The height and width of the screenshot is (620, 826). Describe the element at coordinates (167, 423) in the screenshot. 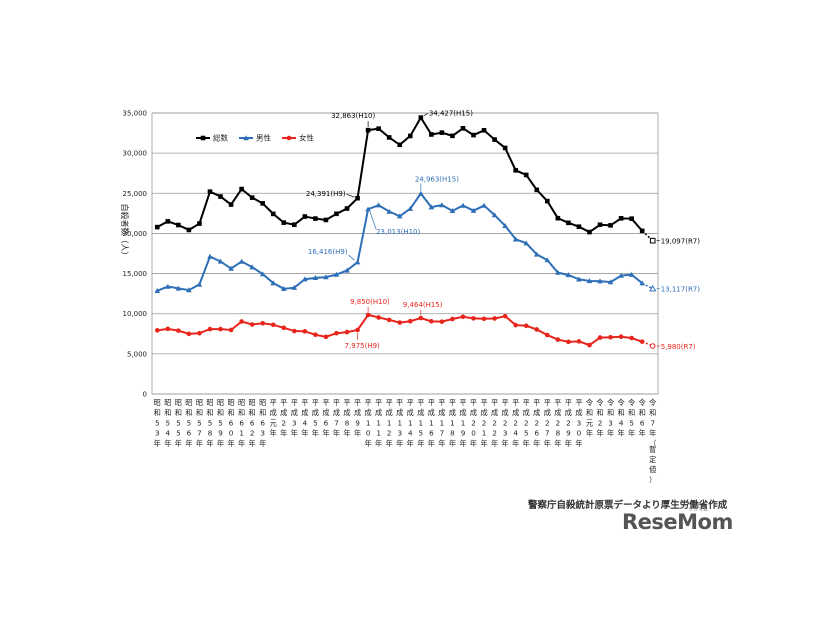

I see `x-tick-label: 昭和 5 4 年` at that location.